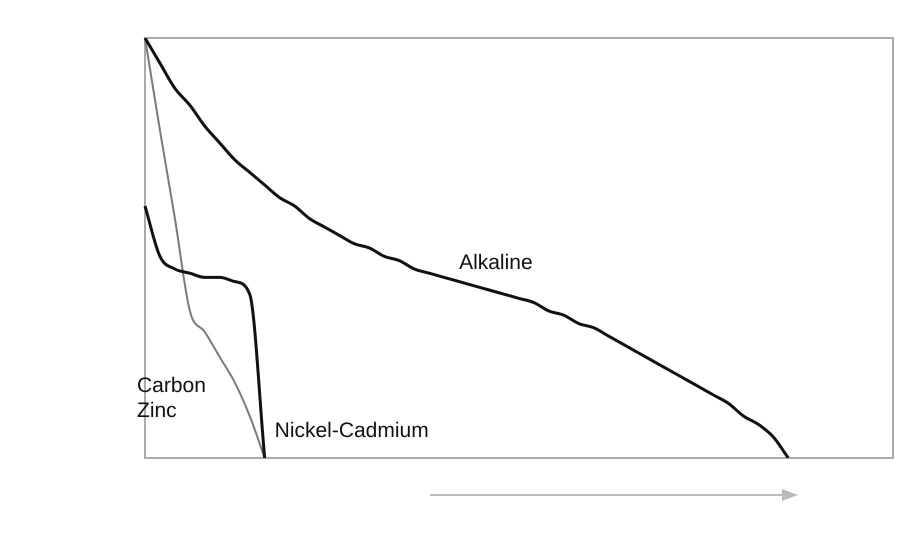 The image size is (903, 550). Describe the element at coordinates (352, 430) in the screenshot. I see `series-label: Nickel-Cadmium` at that location.